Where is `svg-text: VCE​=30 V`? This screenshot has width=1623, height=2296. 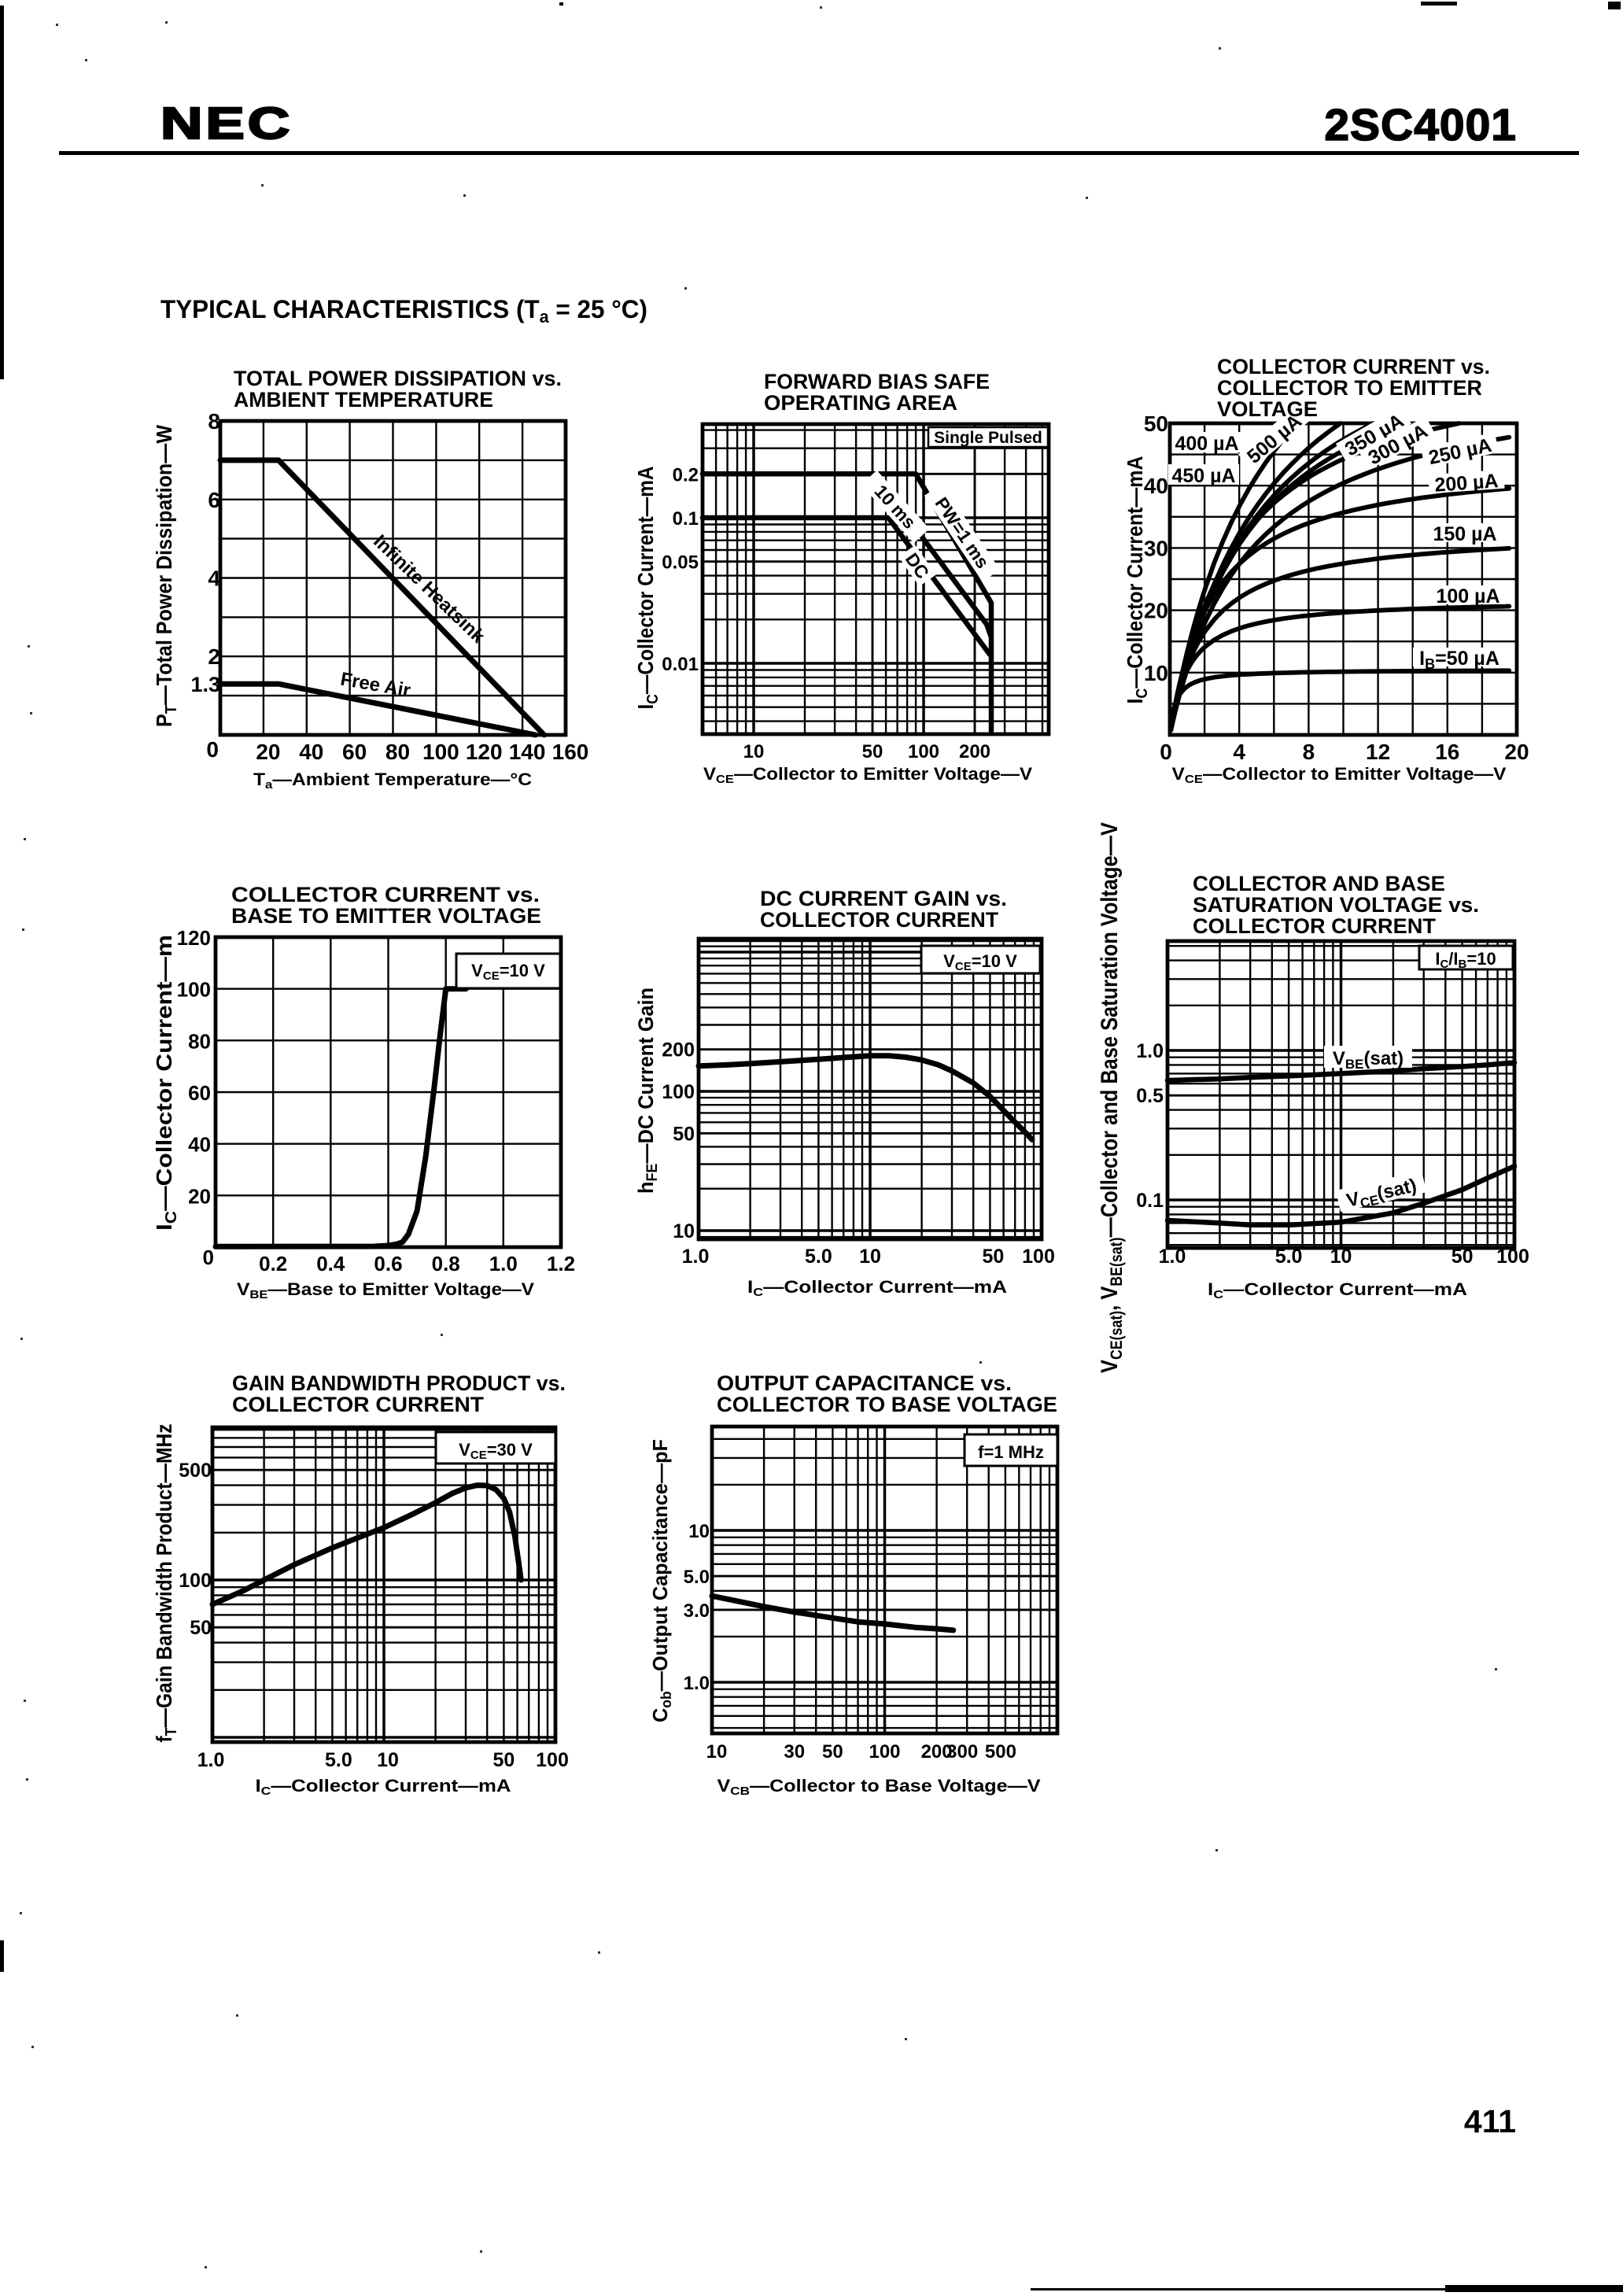 svg-text: VCE​=30 V is located at coordinates (496, 1451).